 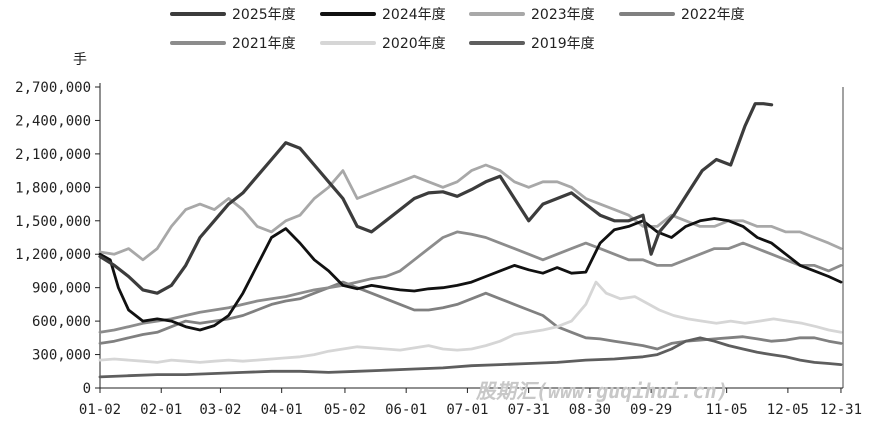 I want to click on x-tick-label: 07-01, so click(x=467, y=410).